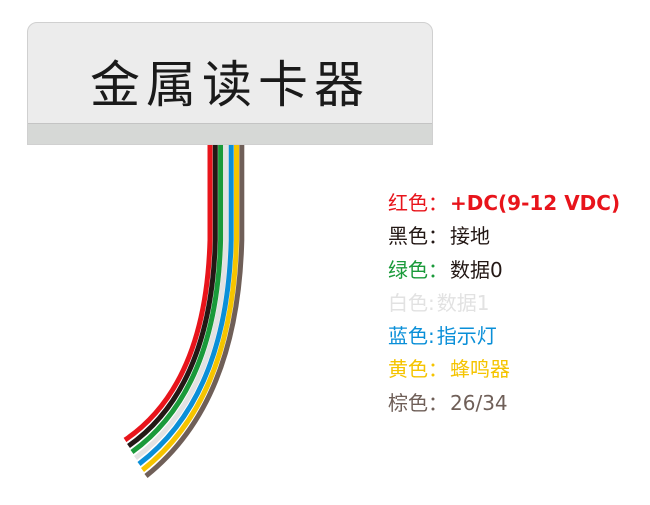 The image size is (650, 505). I want to click on wire-function: +DC(9-12 VDC), so click(535, 203).